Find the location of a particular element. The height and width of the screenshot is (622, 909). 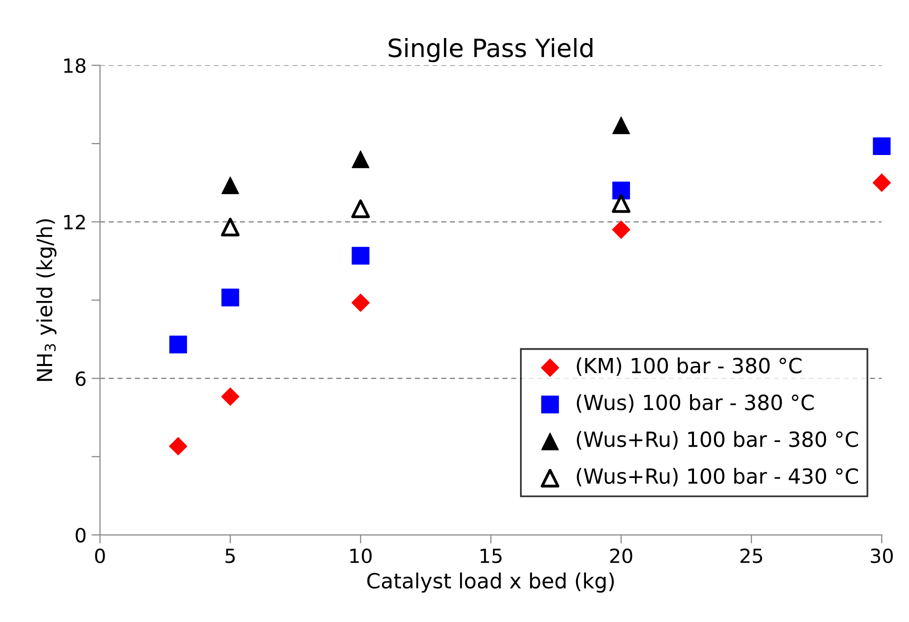

x-tick-label: 0 is located at coordinates (100, 556).